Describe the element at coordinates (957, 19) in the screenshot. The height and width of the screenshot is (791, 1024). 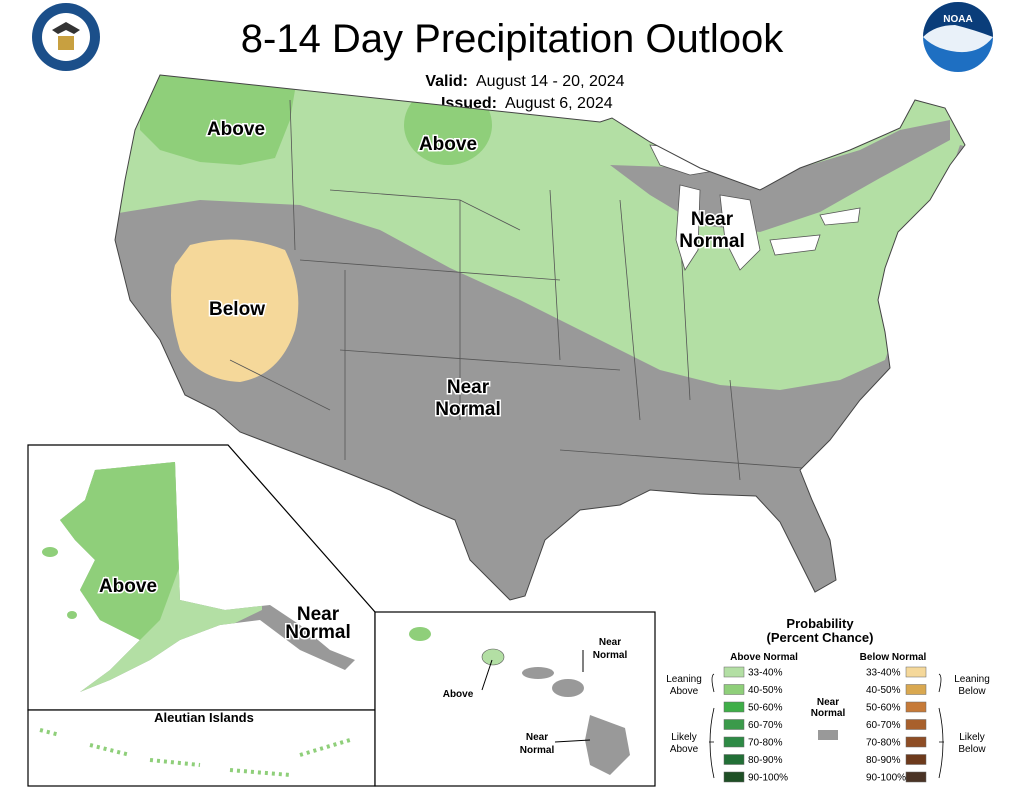
I see `logo-text: NOAA` at that location.